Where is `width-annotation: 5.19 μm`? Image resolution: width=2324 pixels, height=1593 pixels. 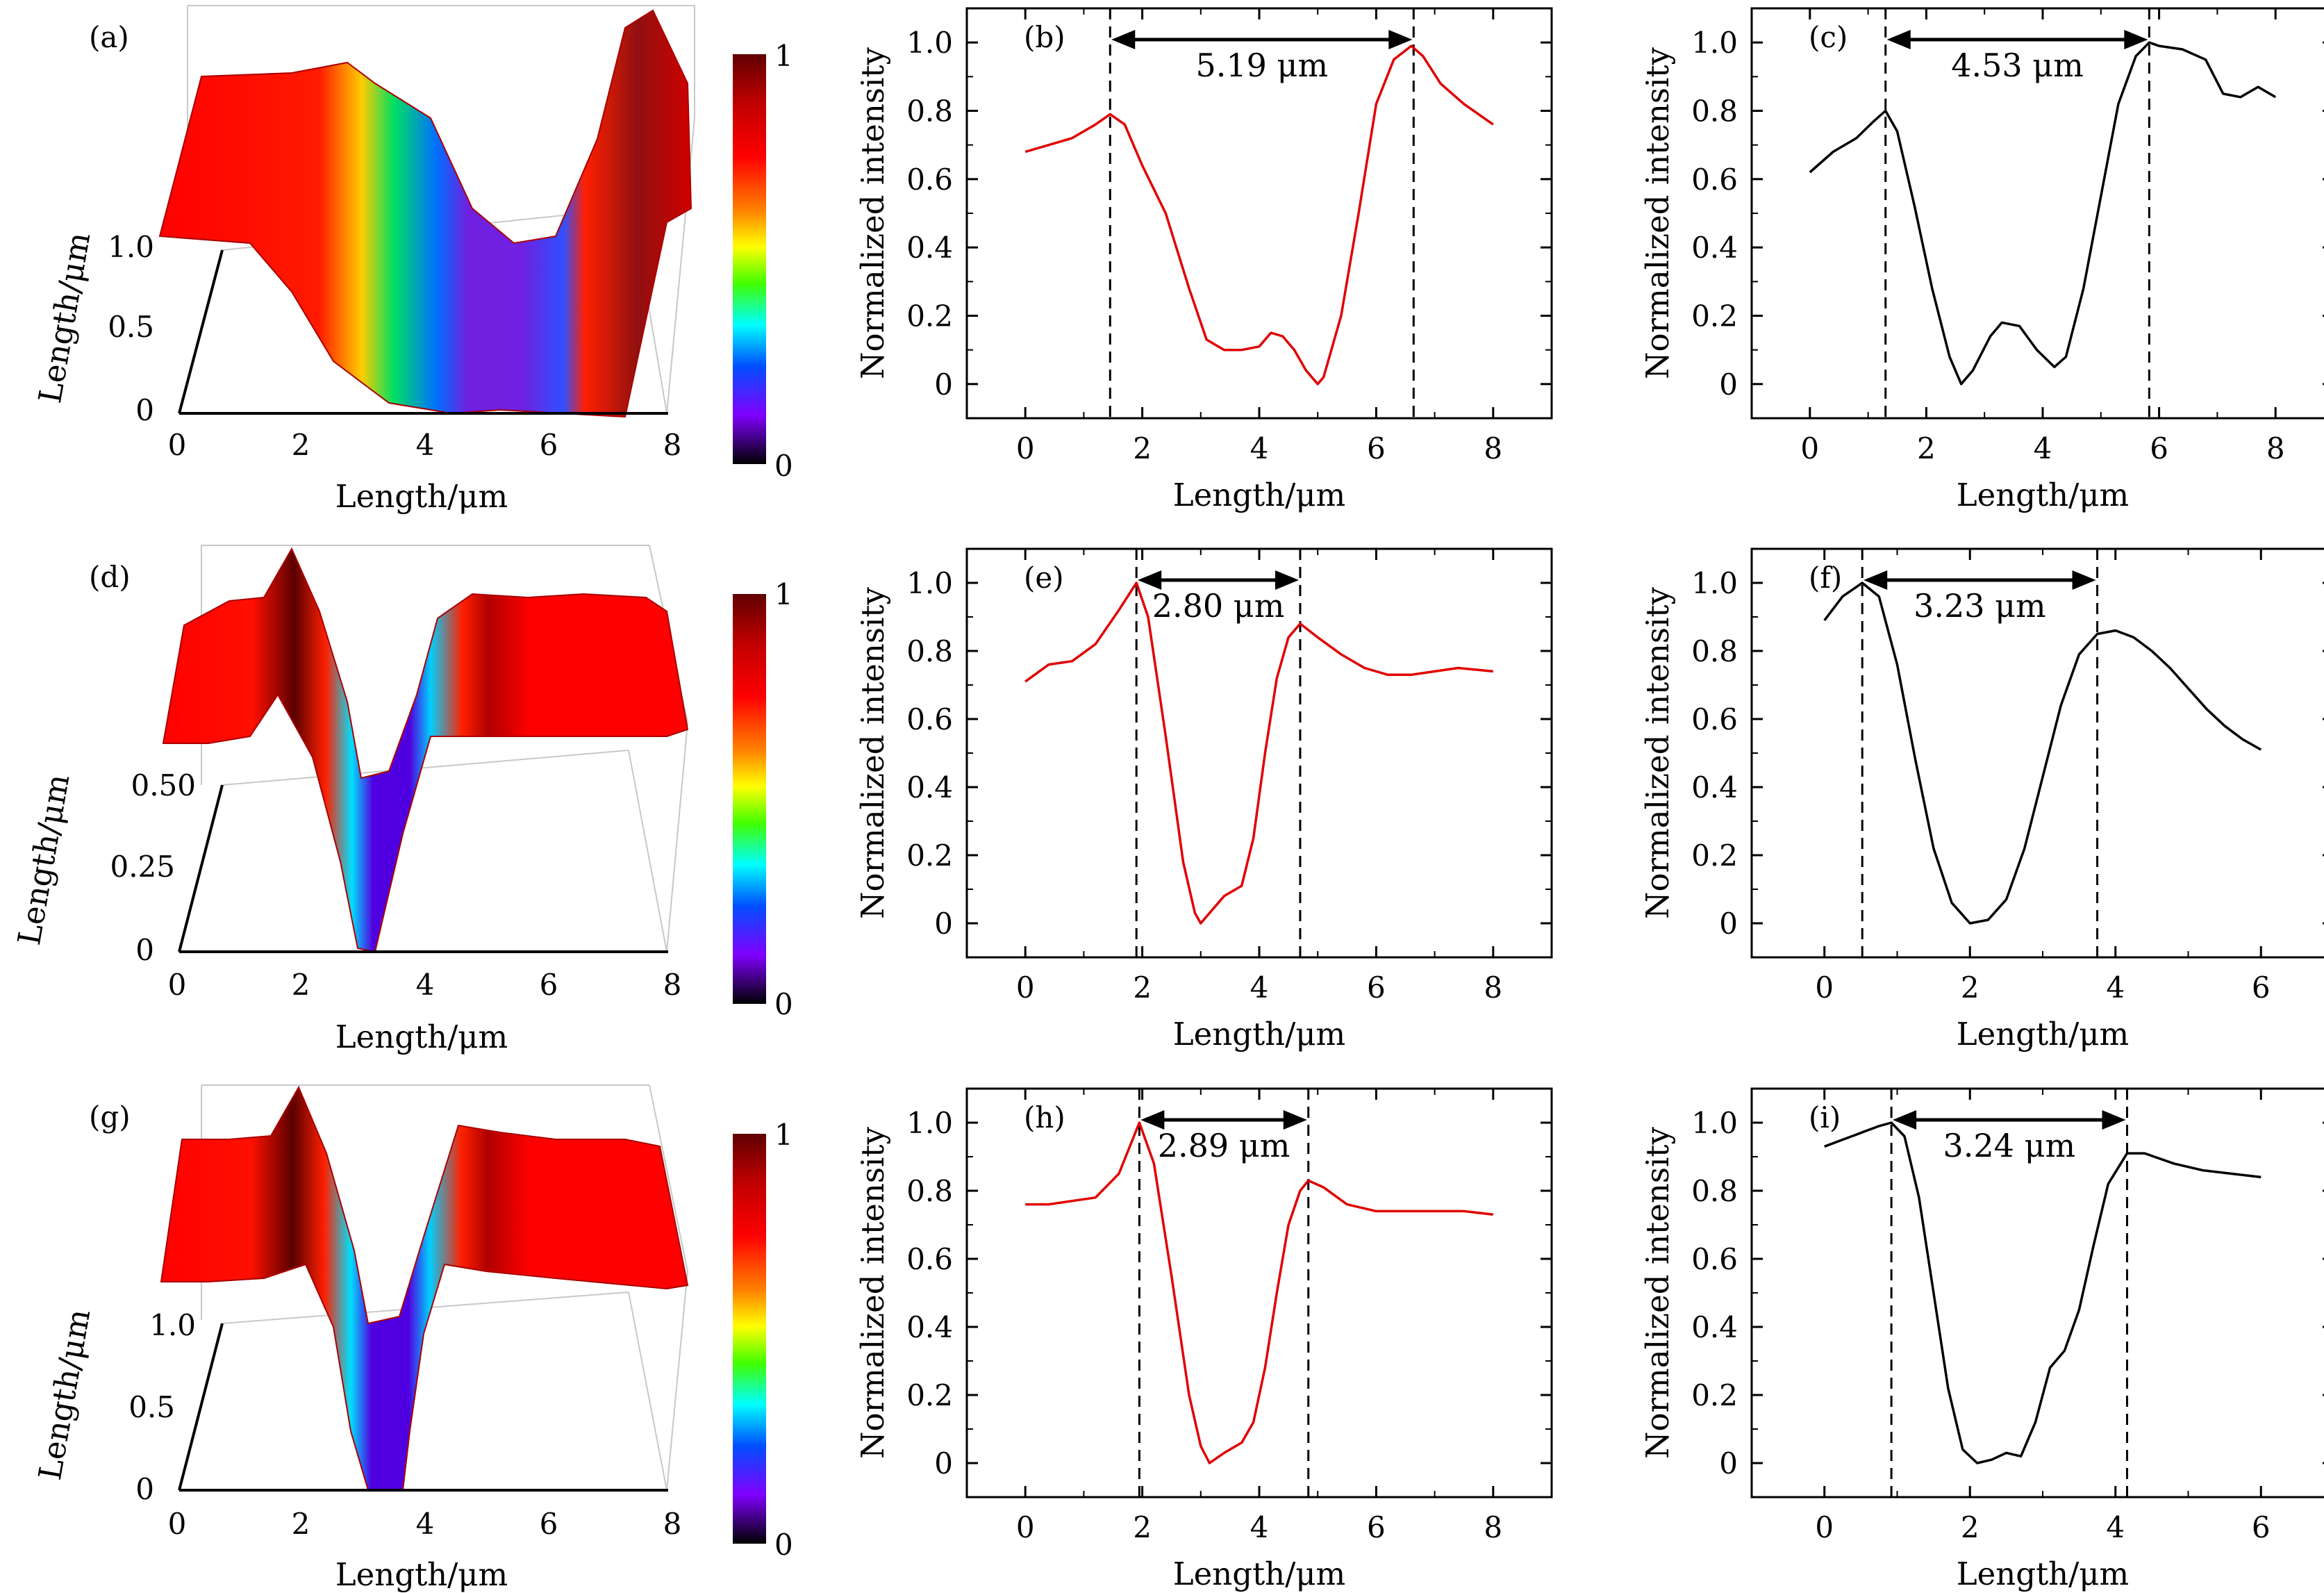
width-annotation: 5.19 μm is located at coordinates (1262, 65).